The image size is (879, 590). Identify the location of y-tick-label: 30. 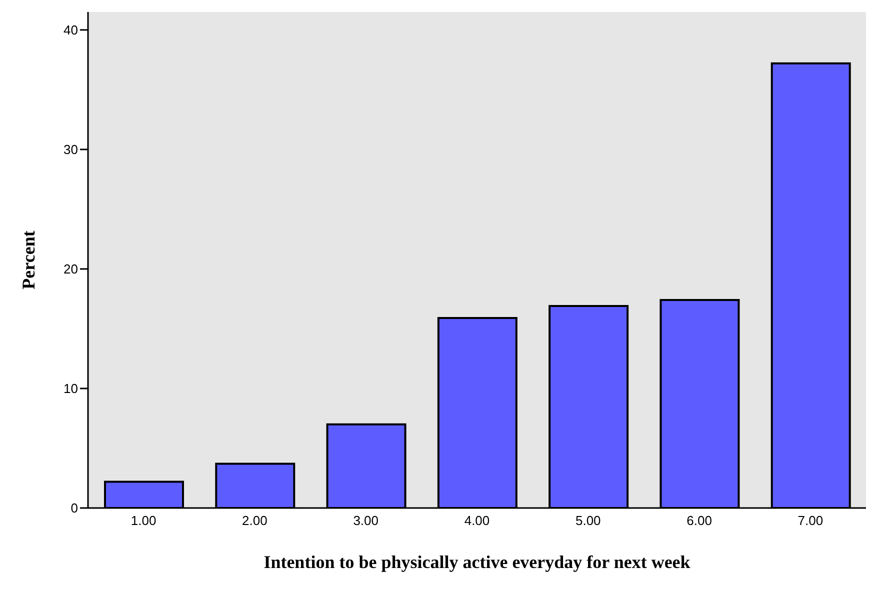
(71, 150).